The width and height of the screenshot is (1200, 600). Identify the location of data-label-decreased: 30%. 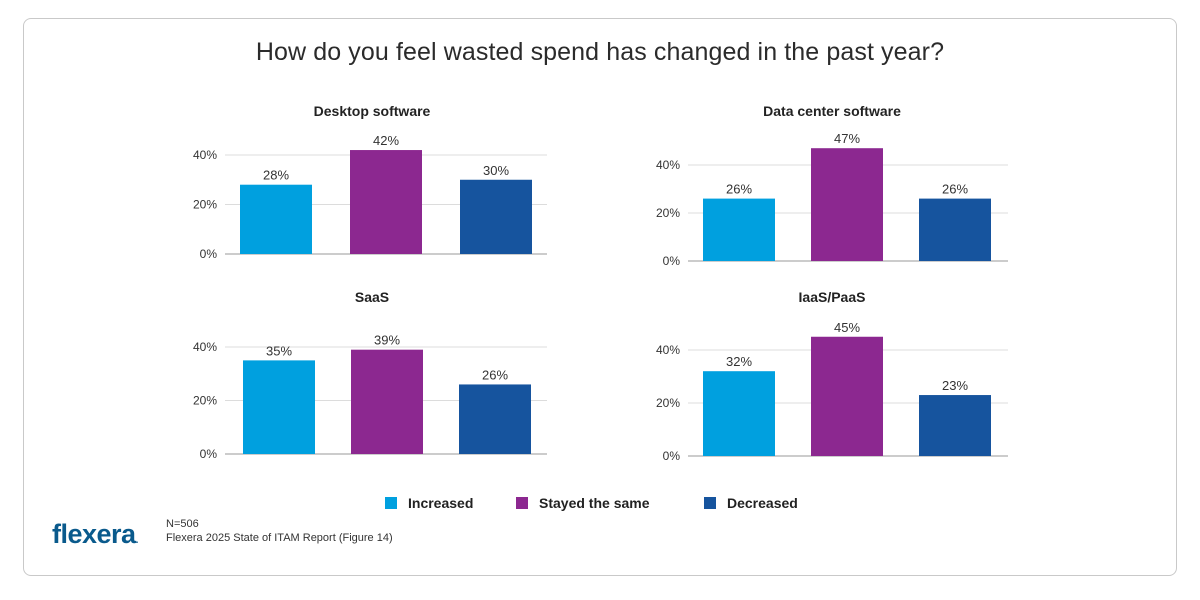
(496, 170).